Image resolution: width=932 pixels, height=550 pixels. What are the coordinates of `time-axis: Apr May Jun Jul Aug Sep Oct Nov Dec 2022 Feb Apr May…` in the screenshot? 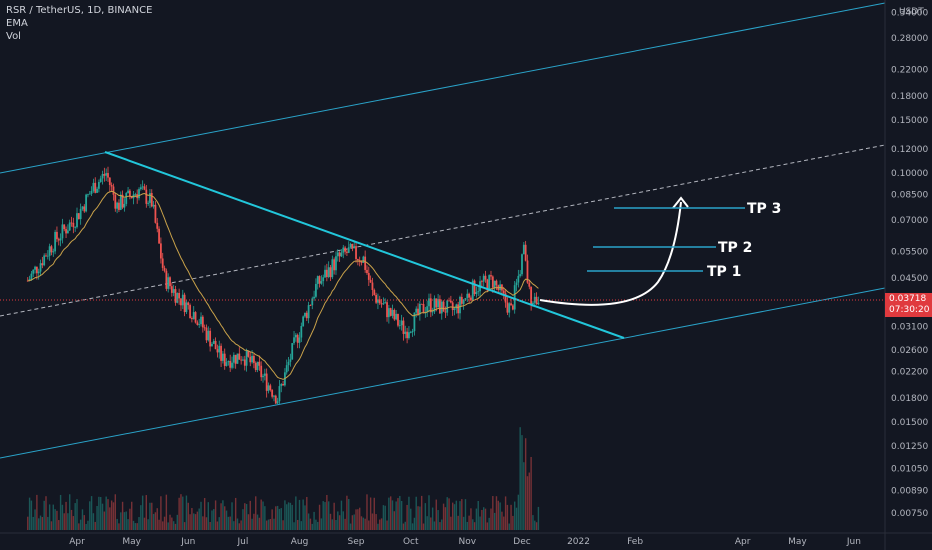 It's located at (465, 542).